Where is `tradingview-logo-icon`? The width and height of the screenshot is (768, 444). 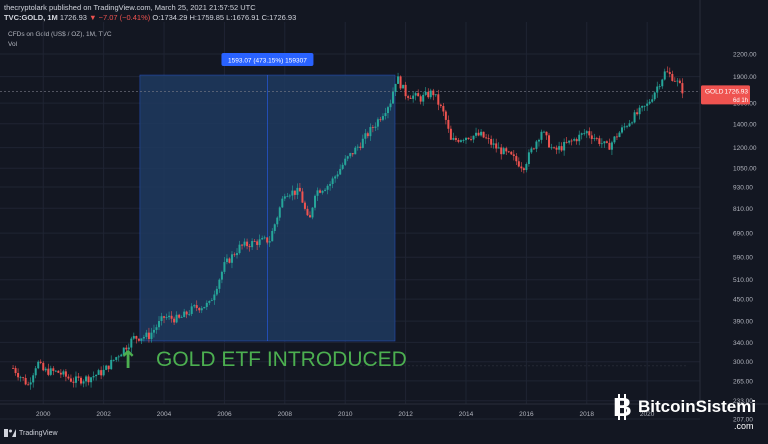
tradingview-logo-icon is located at coordinates (10, 433).